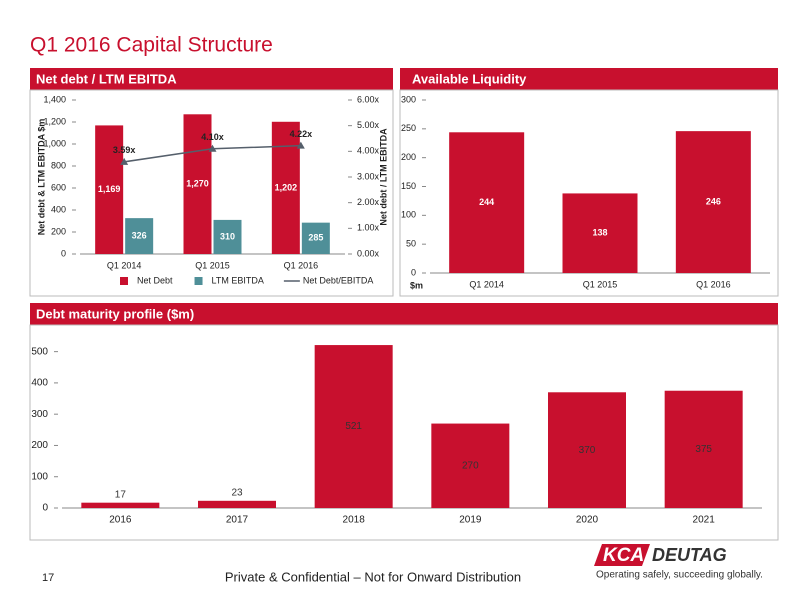 Image resolution: width=800 pixels, height=600 pixels. I want to click on logo-brand: KCA, so click(623, 555).